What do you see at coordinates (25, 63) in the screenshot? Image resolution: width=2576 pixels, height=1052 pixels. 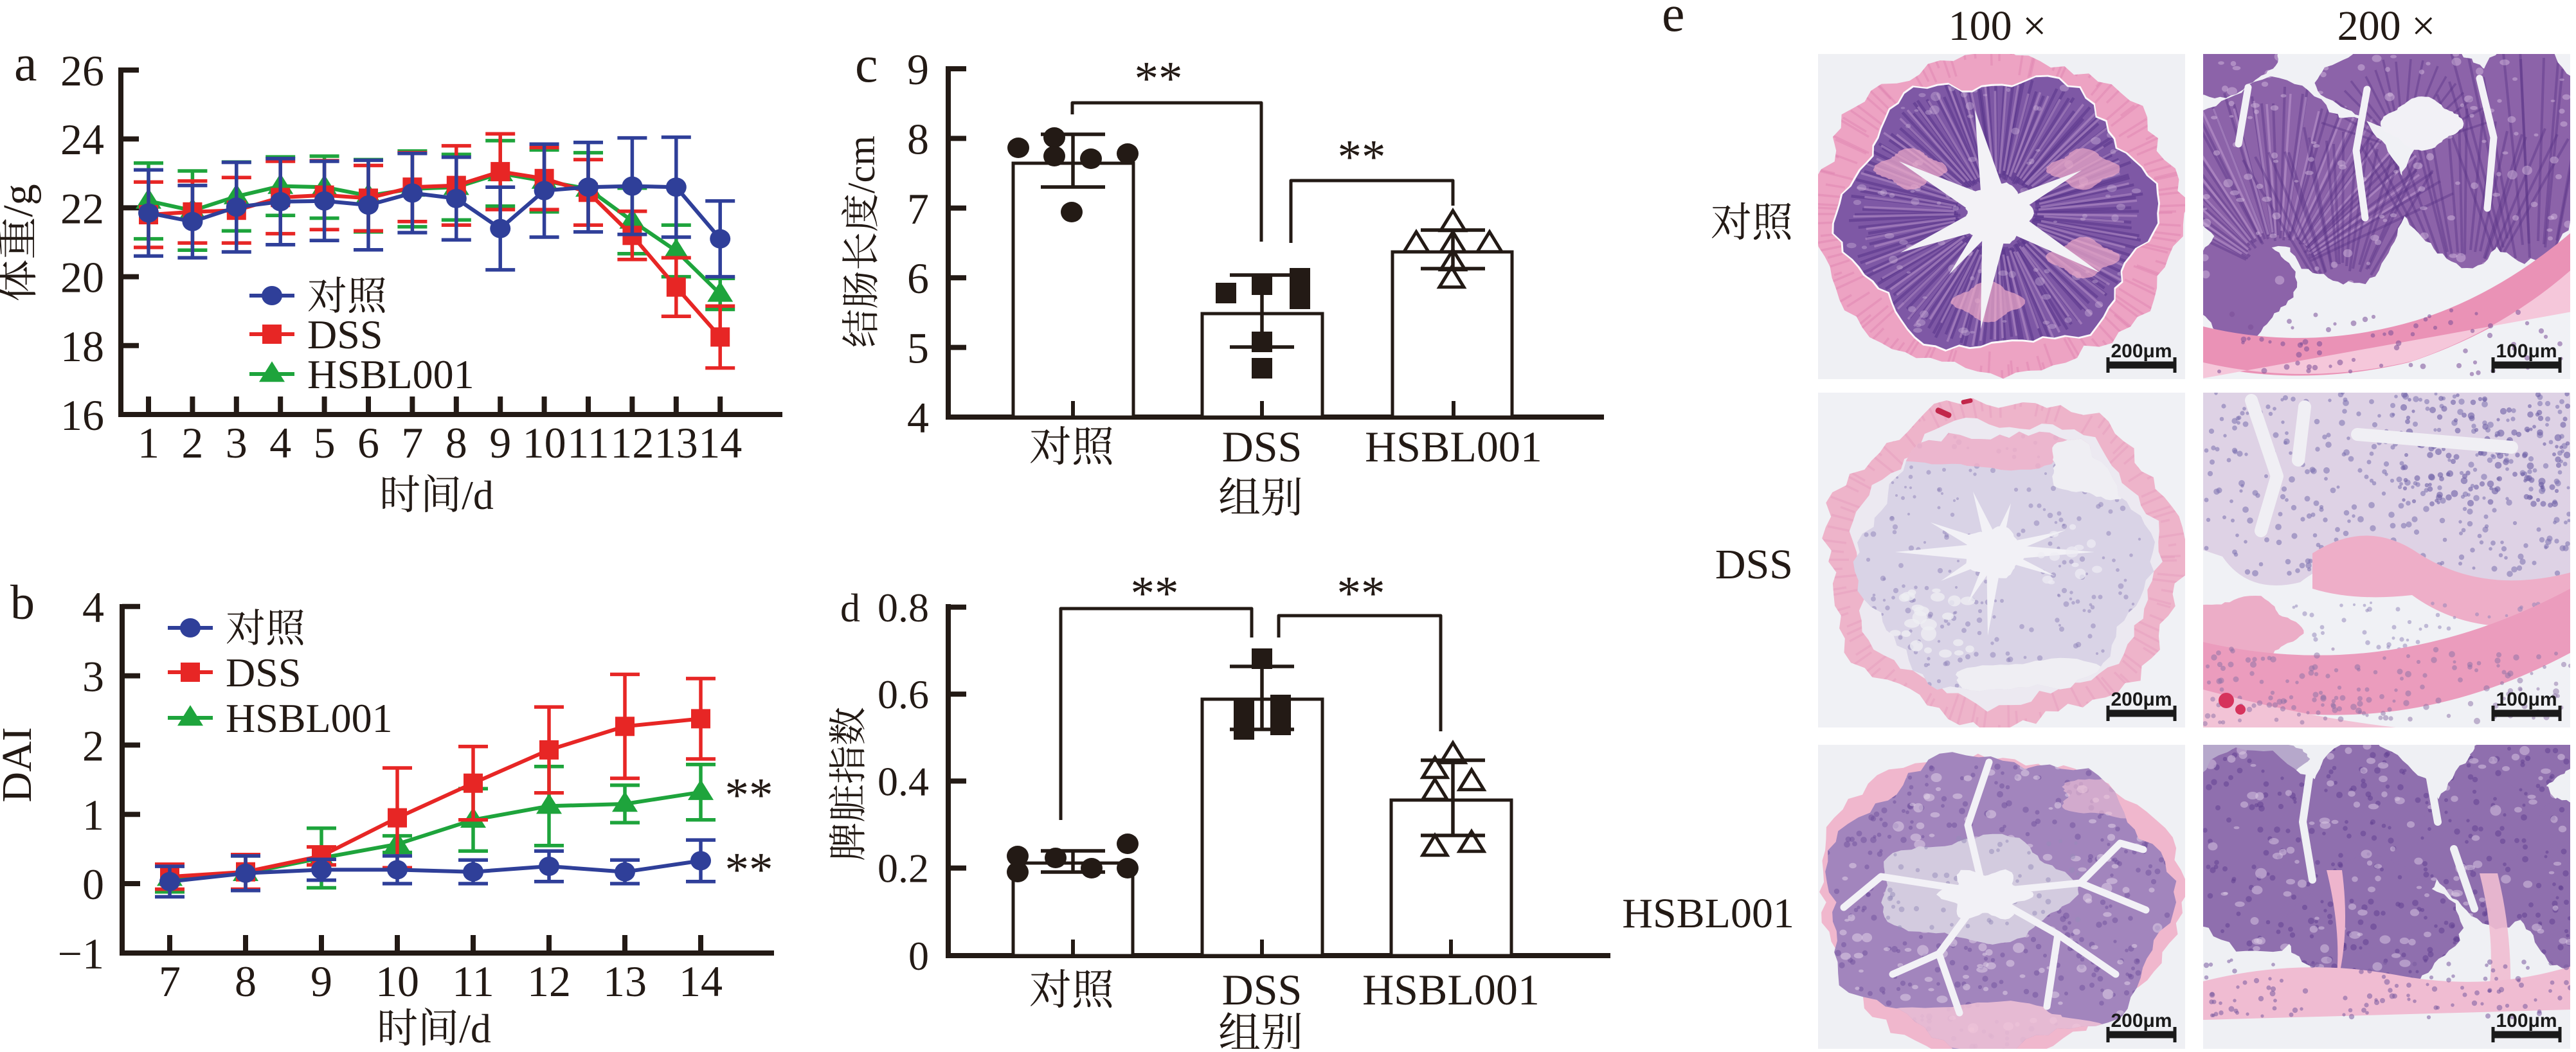 I see `svg-text: a` at bounding box center [25, 63].